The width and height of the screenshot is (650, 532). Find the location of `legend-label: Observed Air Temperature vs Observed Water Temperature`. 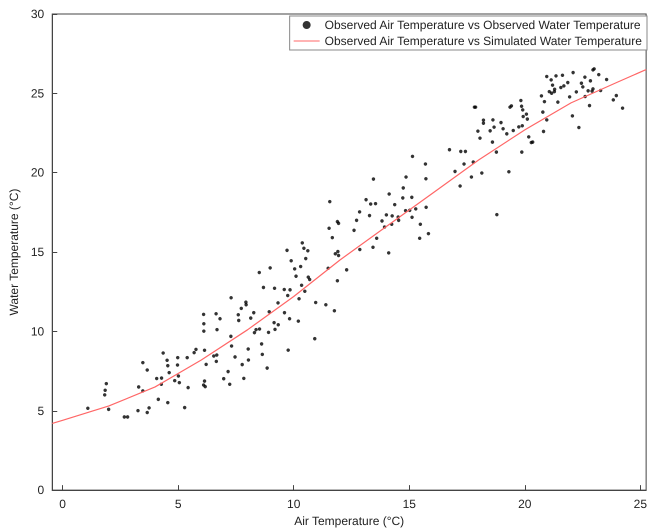

legend-label: Observed Air Temperature vs Observed Water Temperature is located at coordinates (482, 25).